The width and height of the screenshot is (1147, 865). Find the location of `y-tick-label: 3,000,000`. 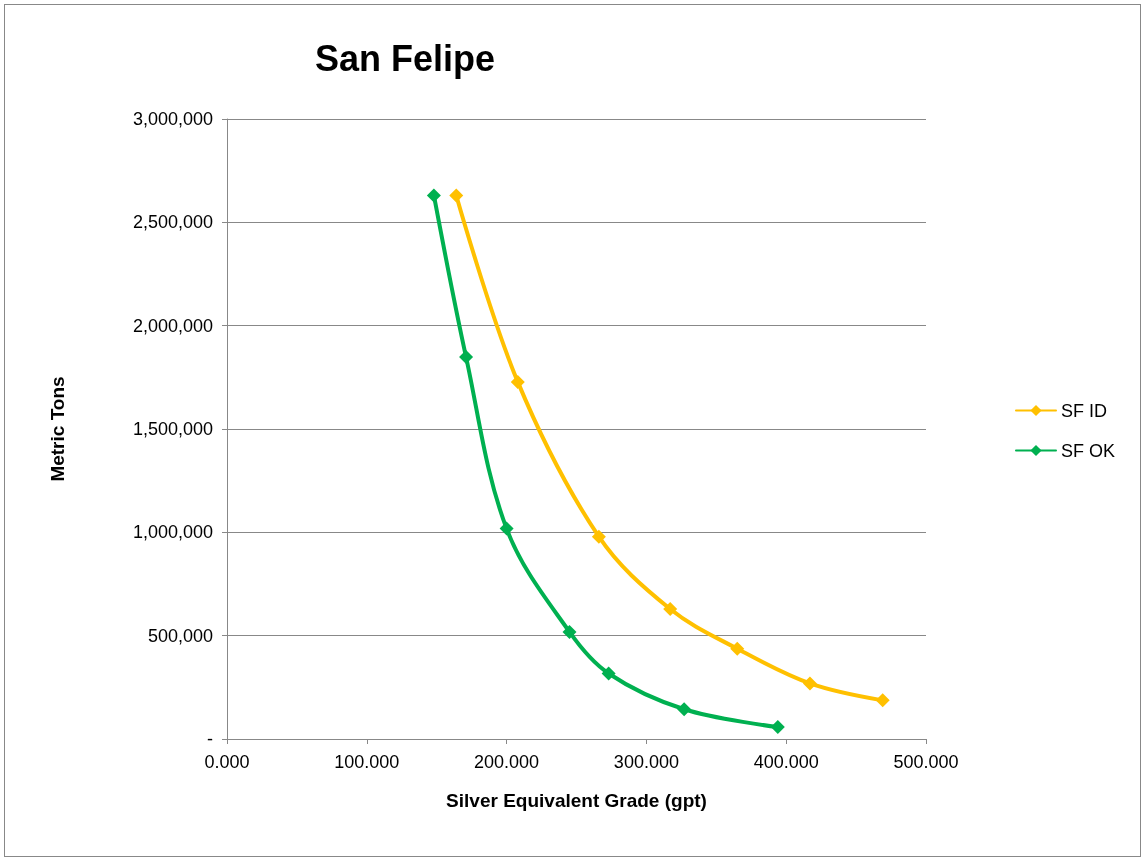

y-tick-label: 3,000,000 is located at coordinates (172, 119).